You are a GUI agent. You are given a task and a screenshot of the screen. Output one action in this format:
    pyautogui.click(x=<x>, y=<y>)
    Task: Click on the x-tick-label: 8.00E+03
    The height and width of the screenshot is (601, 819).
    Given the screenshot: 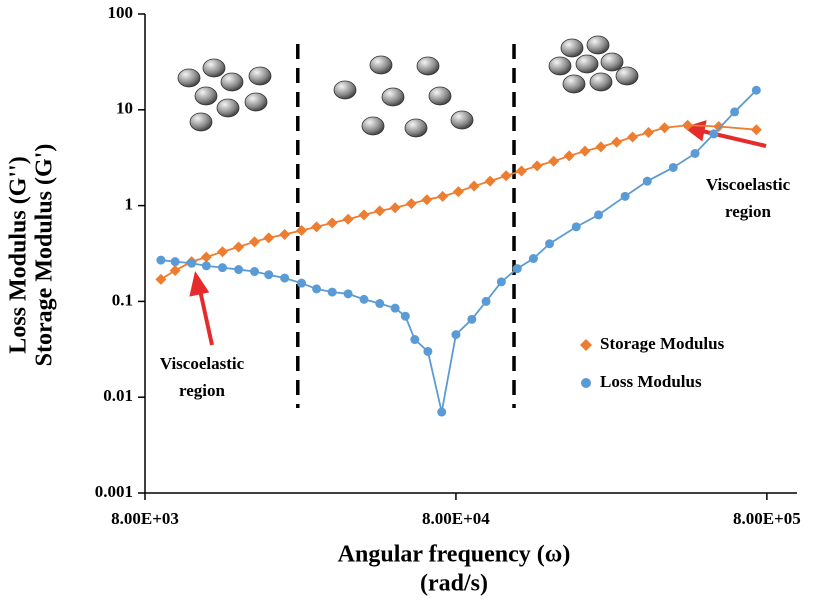 What is the action you would take?
    pyautogui.click(x=145, y=518)
    